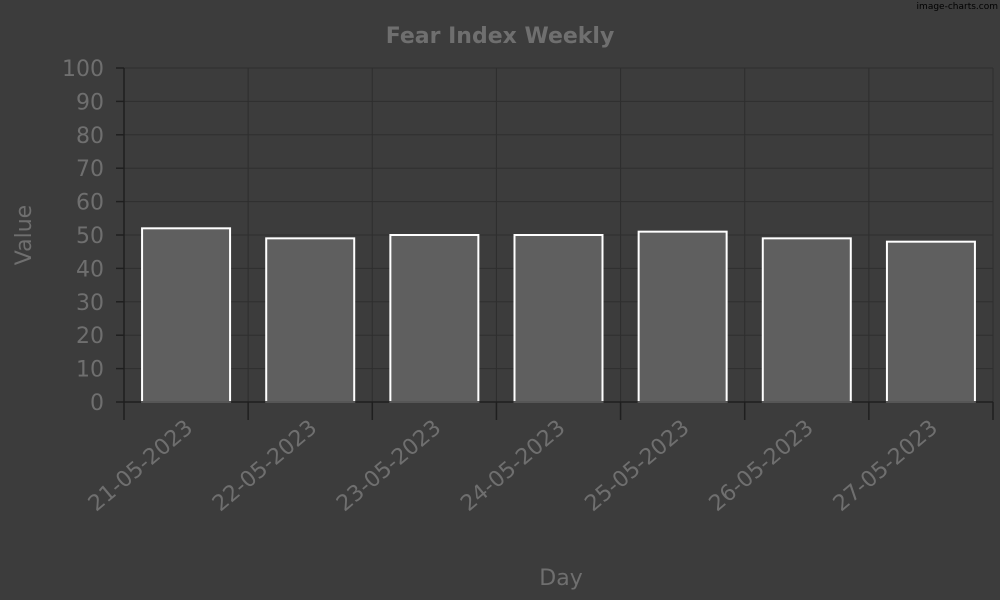 The width and height of the screenshot is (1000, 600). What do you see at coordinates (558, 318) in the screenshot?
I see `bar-24-05-2023` at bounding box center [558, 318].